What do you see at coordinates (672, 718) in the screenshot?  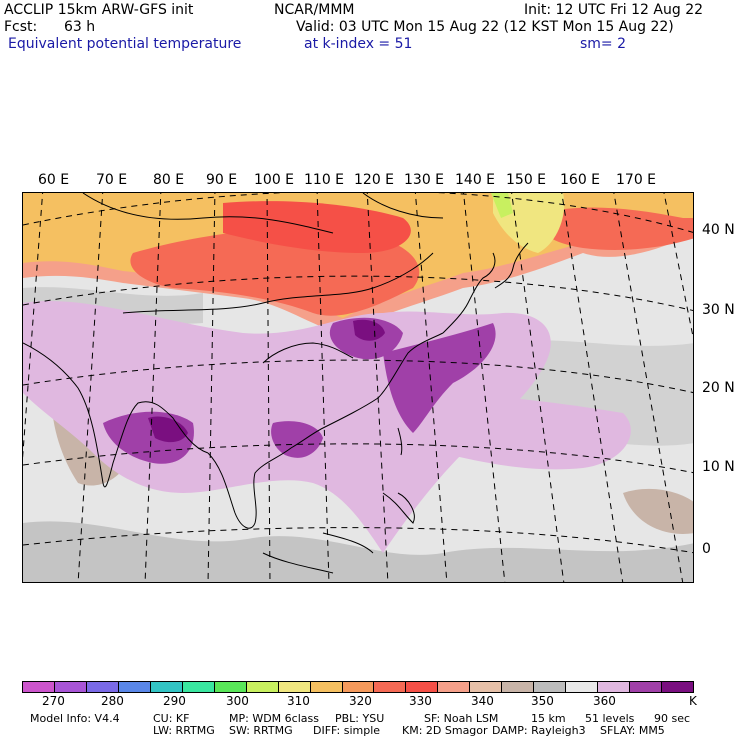 I see `timestep: 90 sec` at bounding box center [672, 718].